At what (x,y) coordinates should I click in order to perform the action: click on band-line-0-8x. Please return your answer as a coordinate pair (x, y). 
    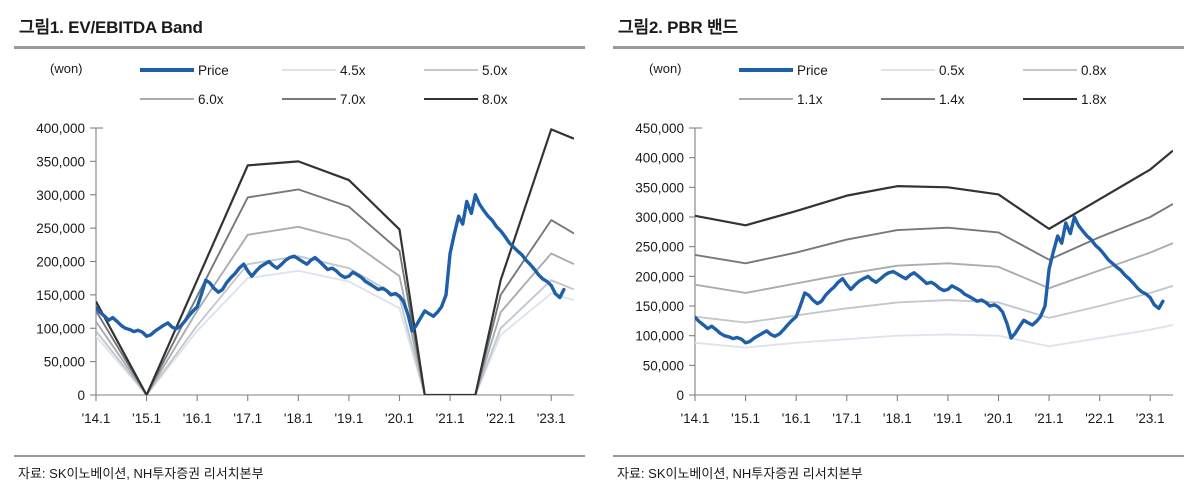
    Looking at the image, I should click on (934, 304).